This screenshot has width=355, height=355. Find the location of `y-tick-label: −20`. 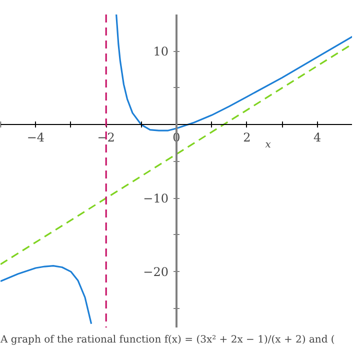

y-tick-label: −20 is located at coordinates (156, 272).